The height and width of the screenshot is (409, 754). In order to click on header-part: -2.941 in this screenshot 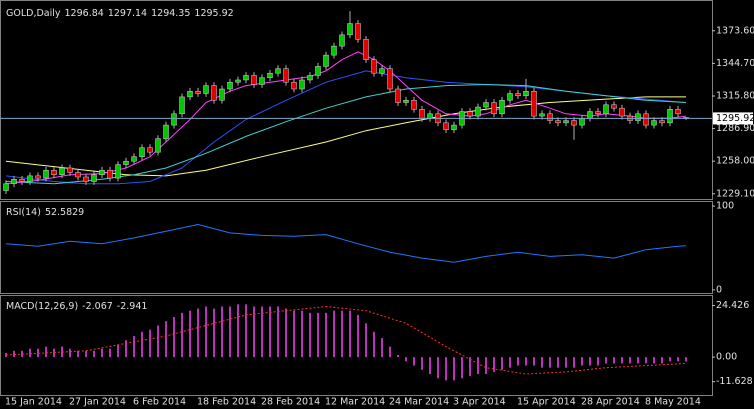, I will do `click(132, 306)`.